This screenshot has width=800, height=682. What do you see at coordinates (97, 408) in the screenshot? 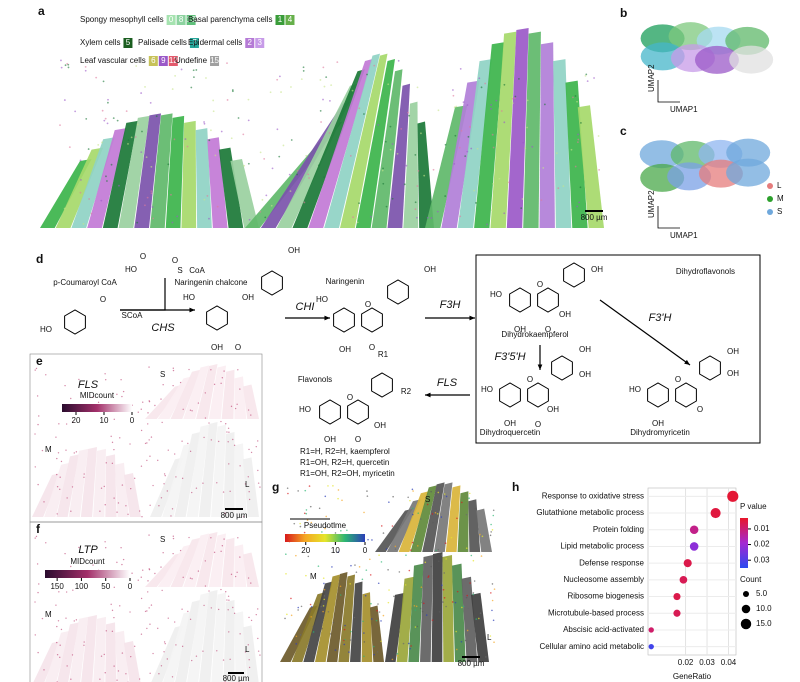
I see `colorbar` at bounding box center [97, 408].